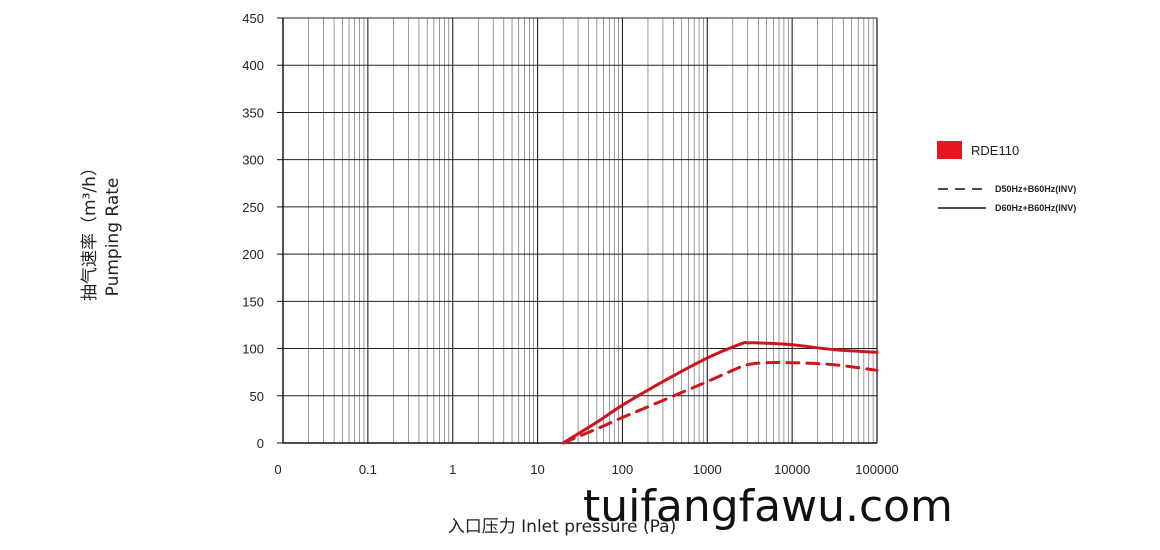 The width and height of the screenshot is (1160, 550). I want to click on series-line-solid, so click(720, 392).